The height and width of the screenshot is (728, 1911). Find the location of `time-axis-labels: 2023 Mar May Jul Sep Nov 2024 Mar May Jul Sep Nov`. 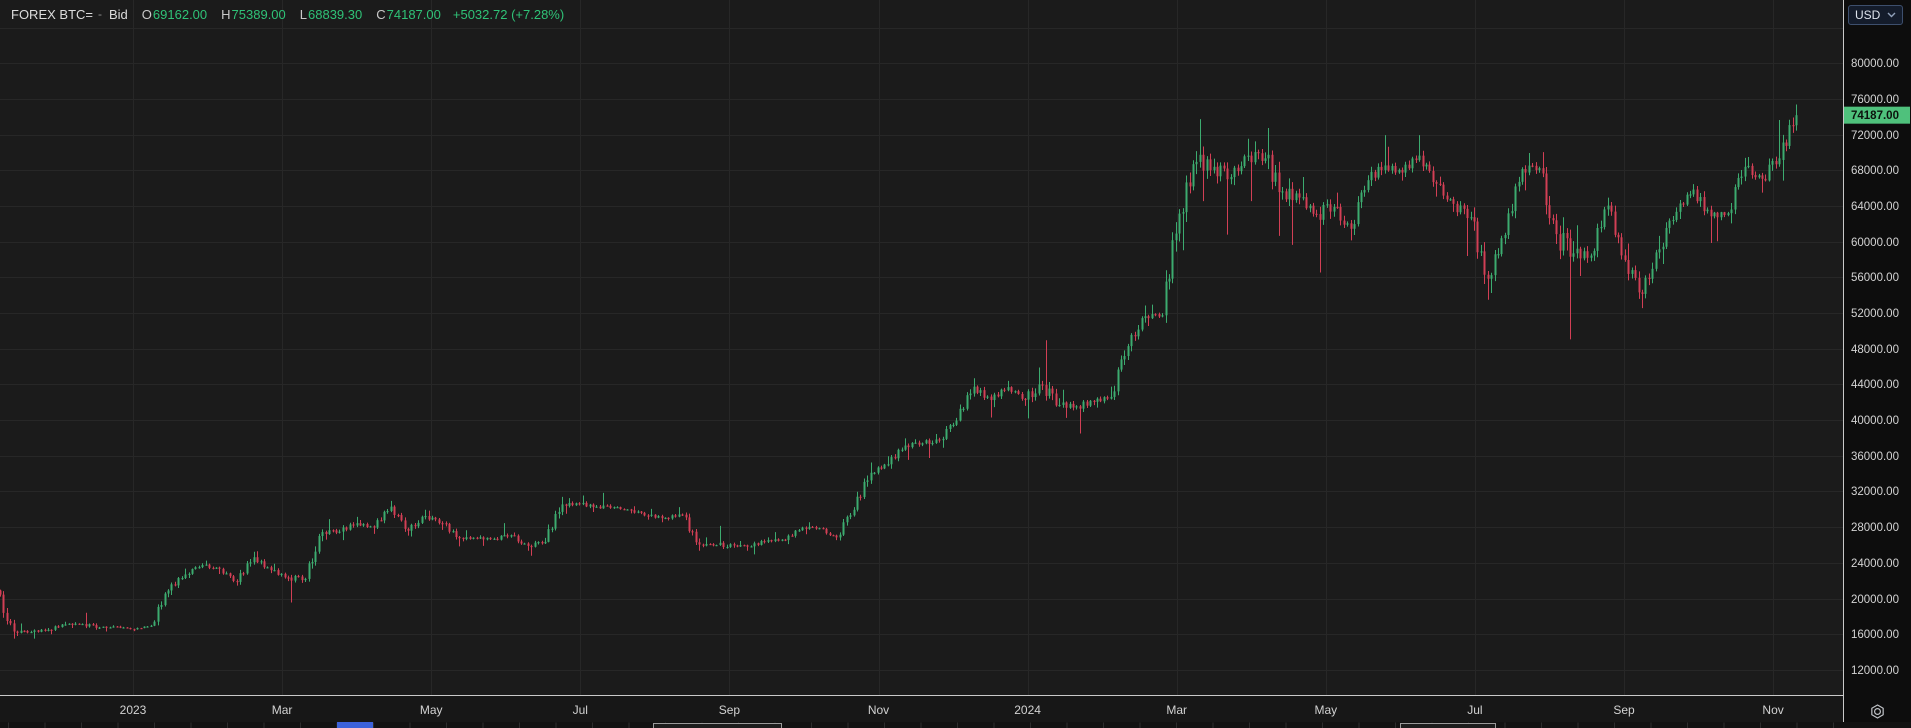

time-axis-labels: 2023 Mar May Jul Sep Nov 2024 Mar May Jul Sep Nov is located at coordinates (952, 710).